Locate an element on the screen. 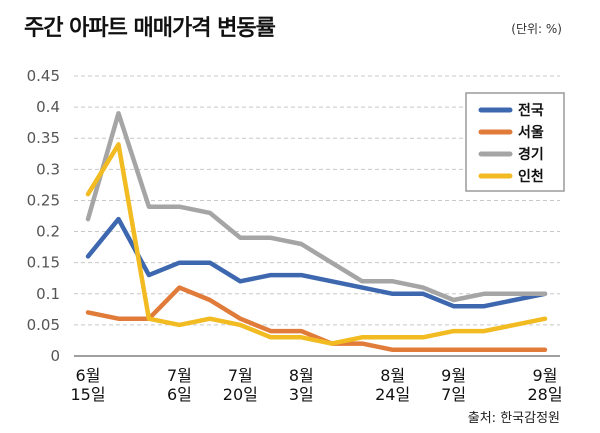 This screenshot has width=600, height=433. chart-title: 주간 아파트 매매가격 변동률 is located at coordinates (150, 28).